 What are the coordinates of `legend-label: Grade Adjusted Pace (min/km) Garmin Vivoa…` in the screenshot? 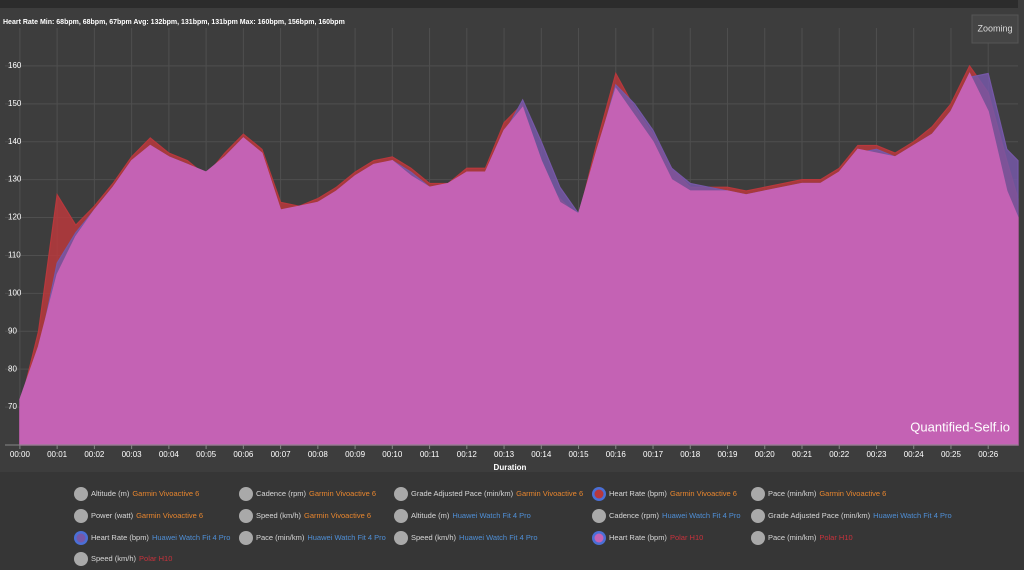 It's located at (497, 493).